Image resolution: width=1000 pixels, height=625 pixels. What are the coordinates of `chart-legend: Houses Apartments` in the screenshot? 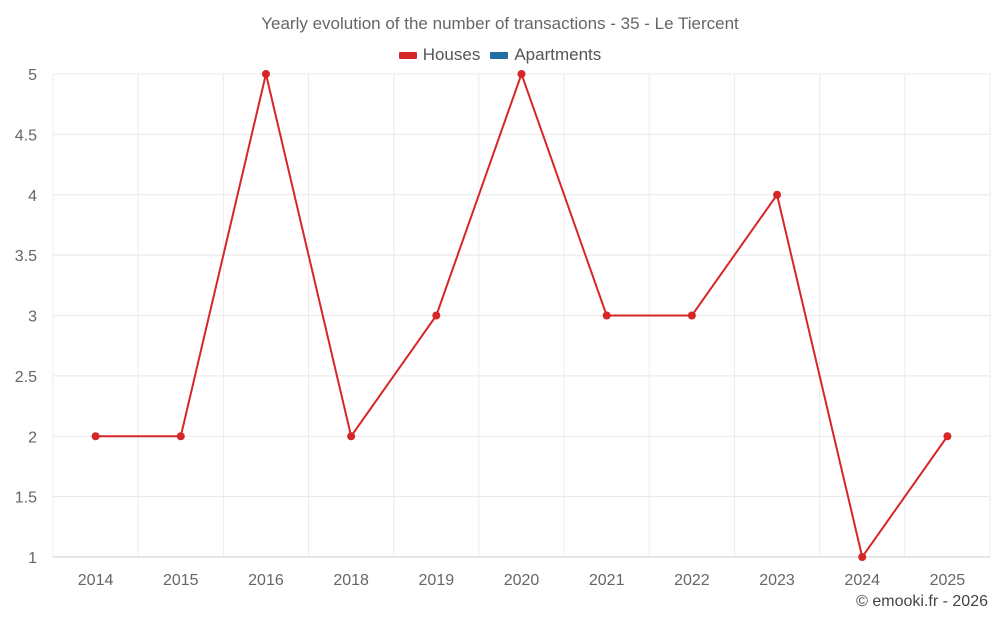 It's located at (500, 55).